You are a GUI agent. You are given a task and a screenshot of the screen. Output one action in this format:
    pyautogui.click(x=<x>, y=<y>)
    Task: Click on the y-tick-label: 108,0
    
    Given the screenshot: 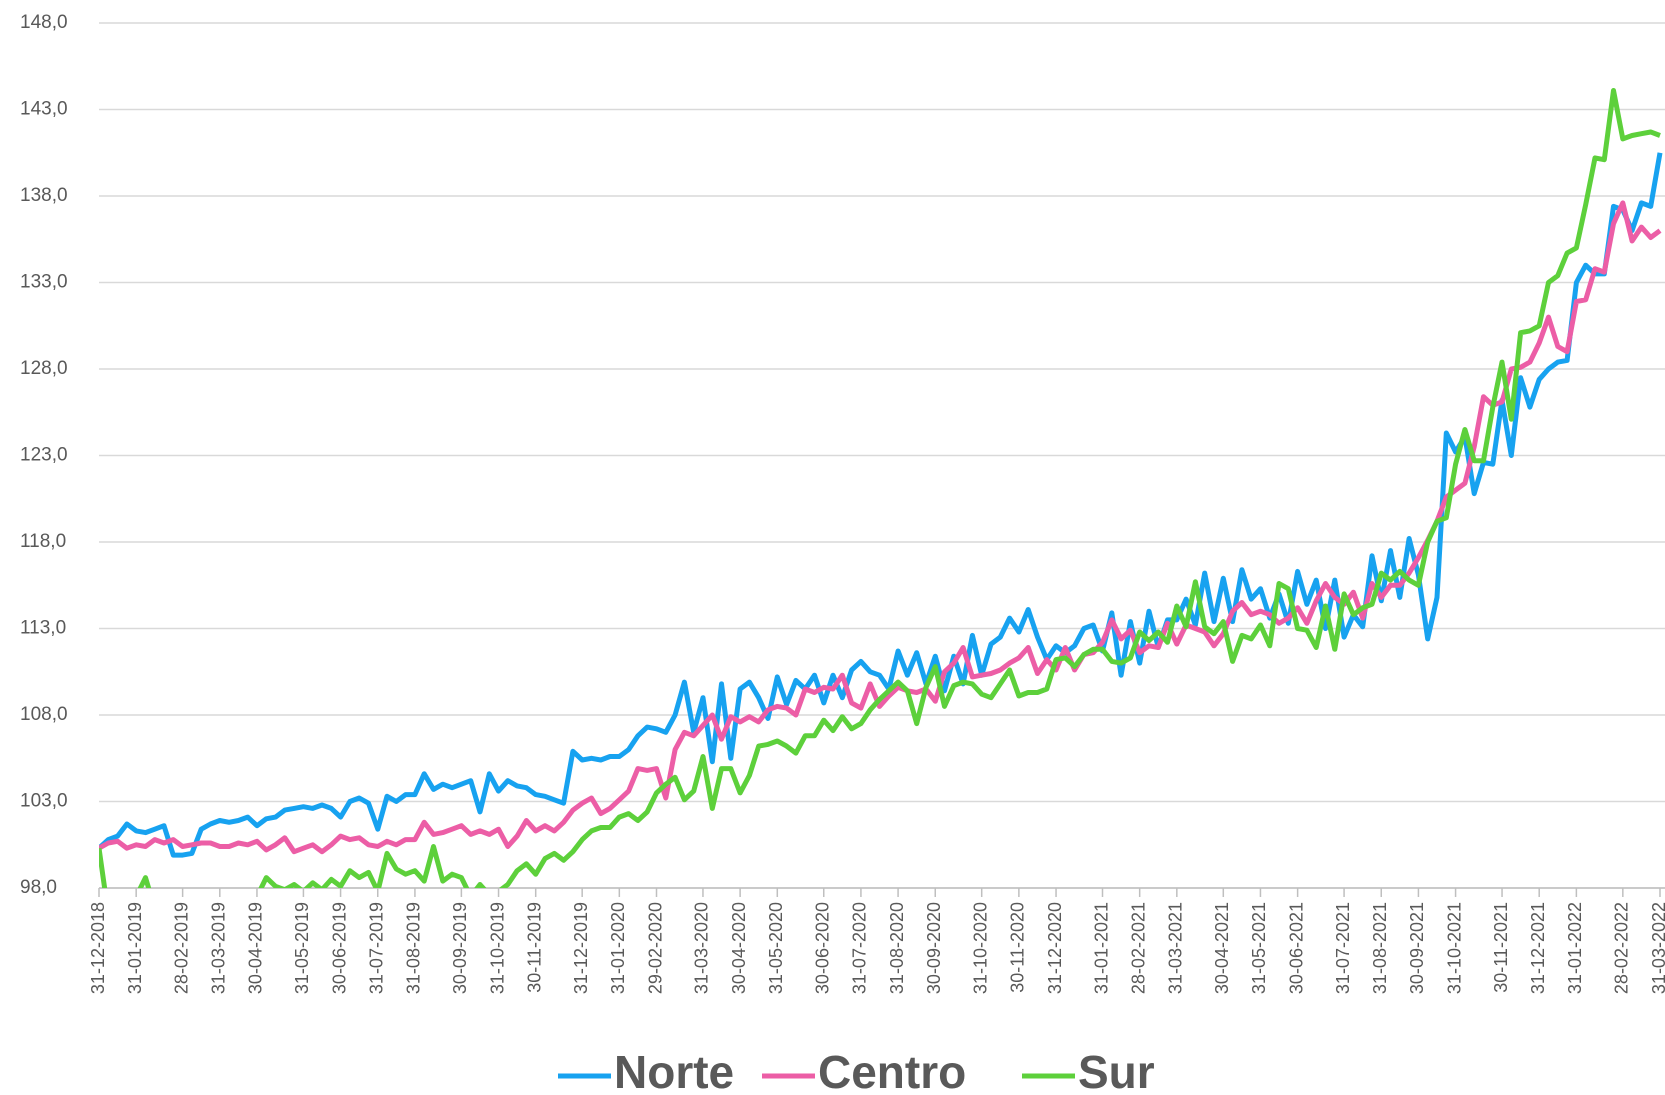 What is the action you would take?
    pyautogui.click(x=44, y=714)
    